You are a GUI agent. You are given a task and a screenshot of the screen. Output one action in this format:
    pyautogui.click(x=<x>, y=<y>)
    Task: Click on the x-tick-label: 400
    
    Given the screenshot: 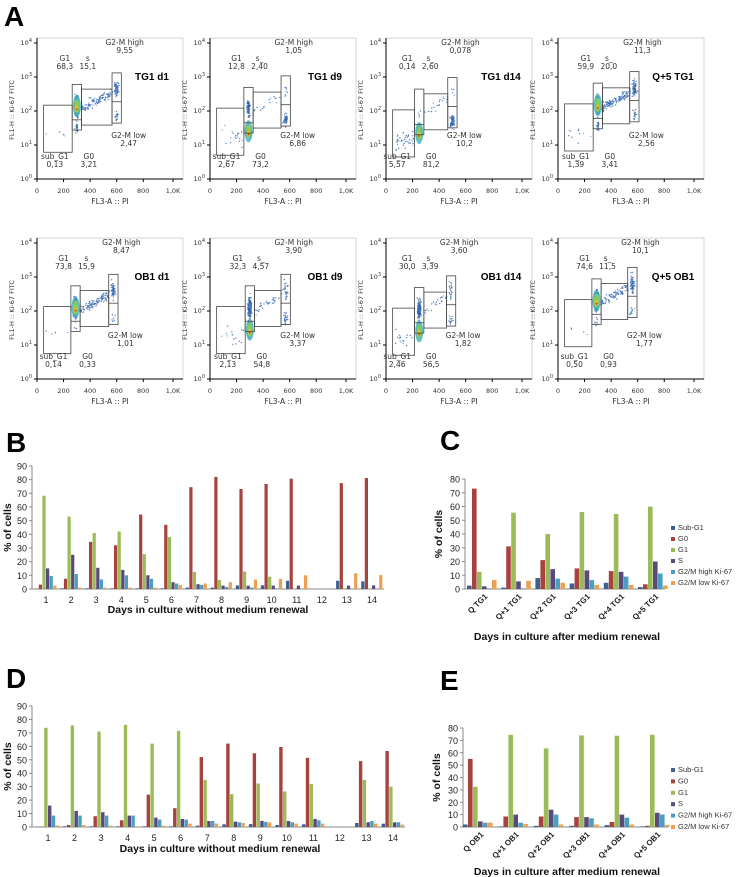 What is the action you would take?
    pyautogui.click(x=263, y=391)
    